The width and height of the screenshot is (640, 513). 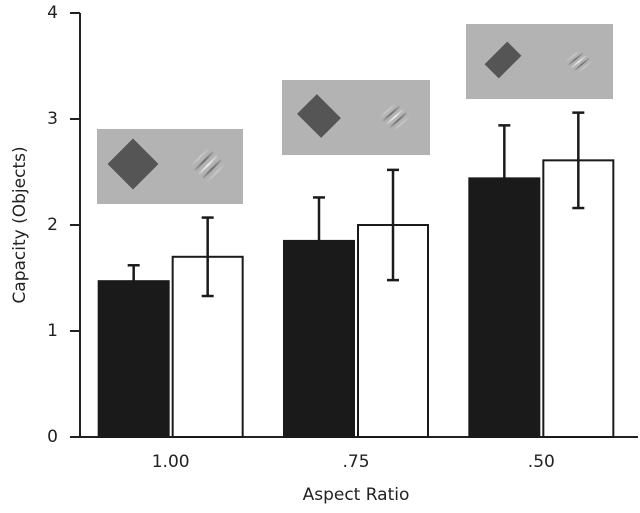 I want to click on x-tick-label: .50, so click(x=541, y=462).